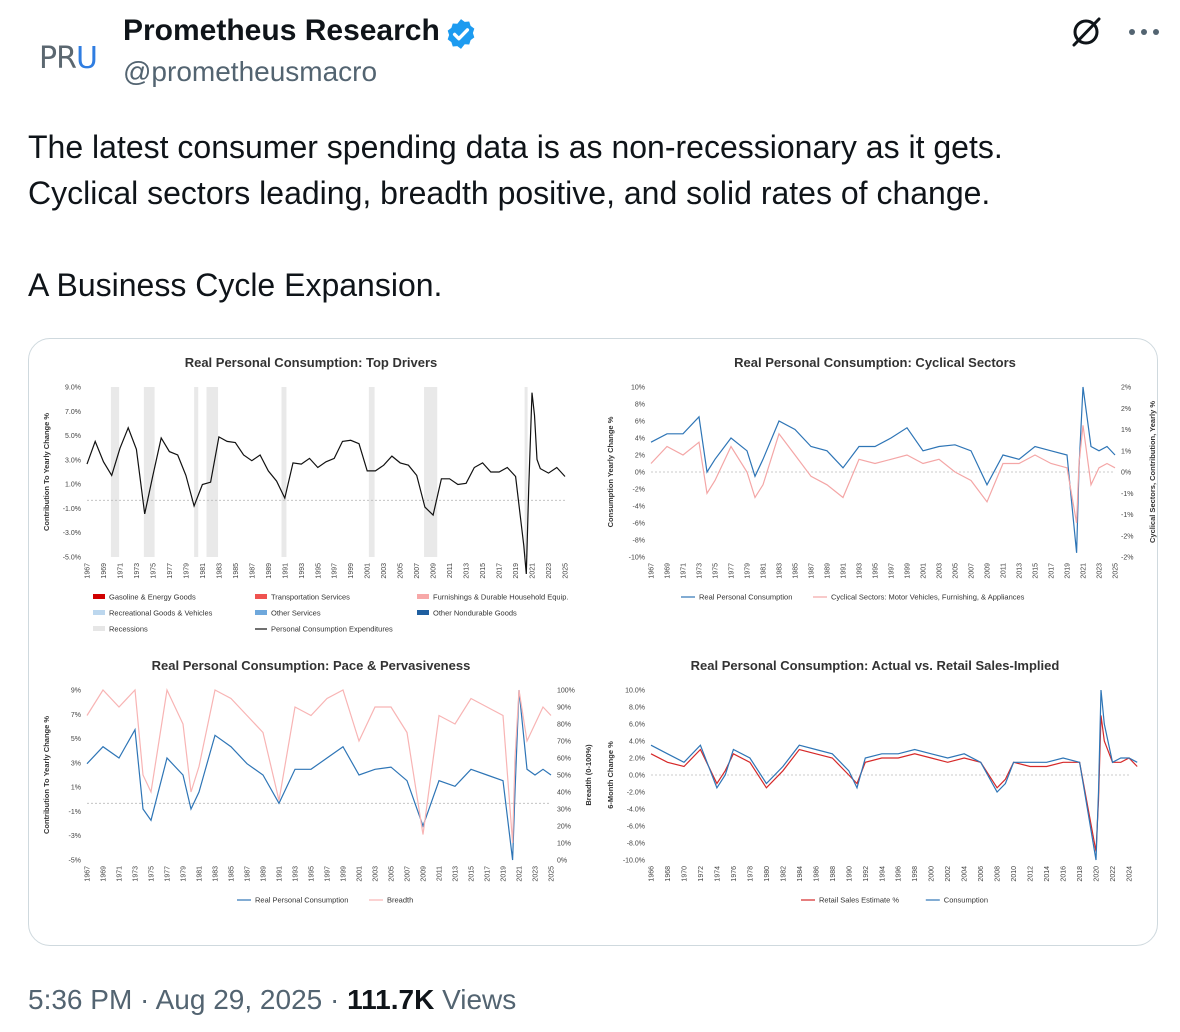 This screenshot has width=1180, height=1032. Describe the element at coordinates (368, 571) in the screenshot. I see `x-tick-label: 2001` at that location.